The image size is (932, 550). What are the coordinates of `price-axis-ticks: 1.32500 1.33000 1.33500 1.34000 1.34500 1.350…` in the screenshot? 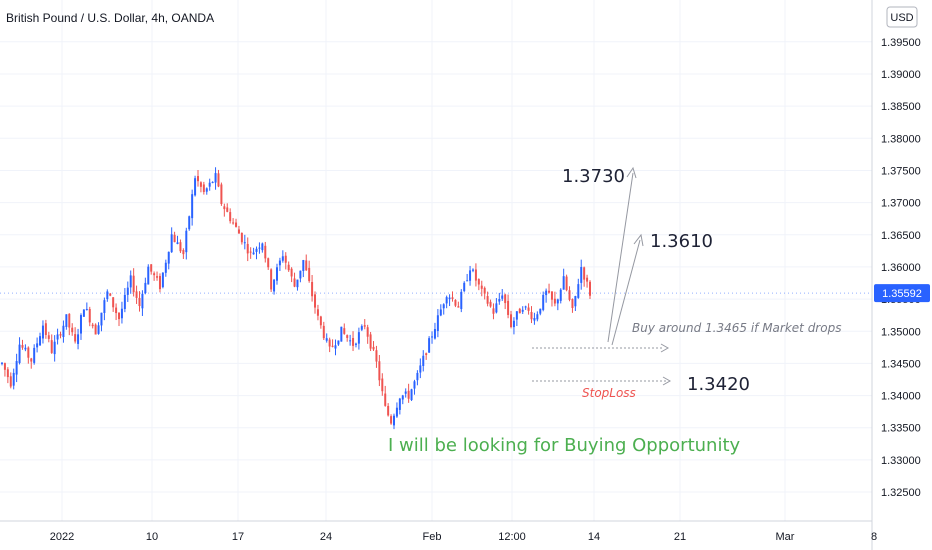 It's located at (901, 268).